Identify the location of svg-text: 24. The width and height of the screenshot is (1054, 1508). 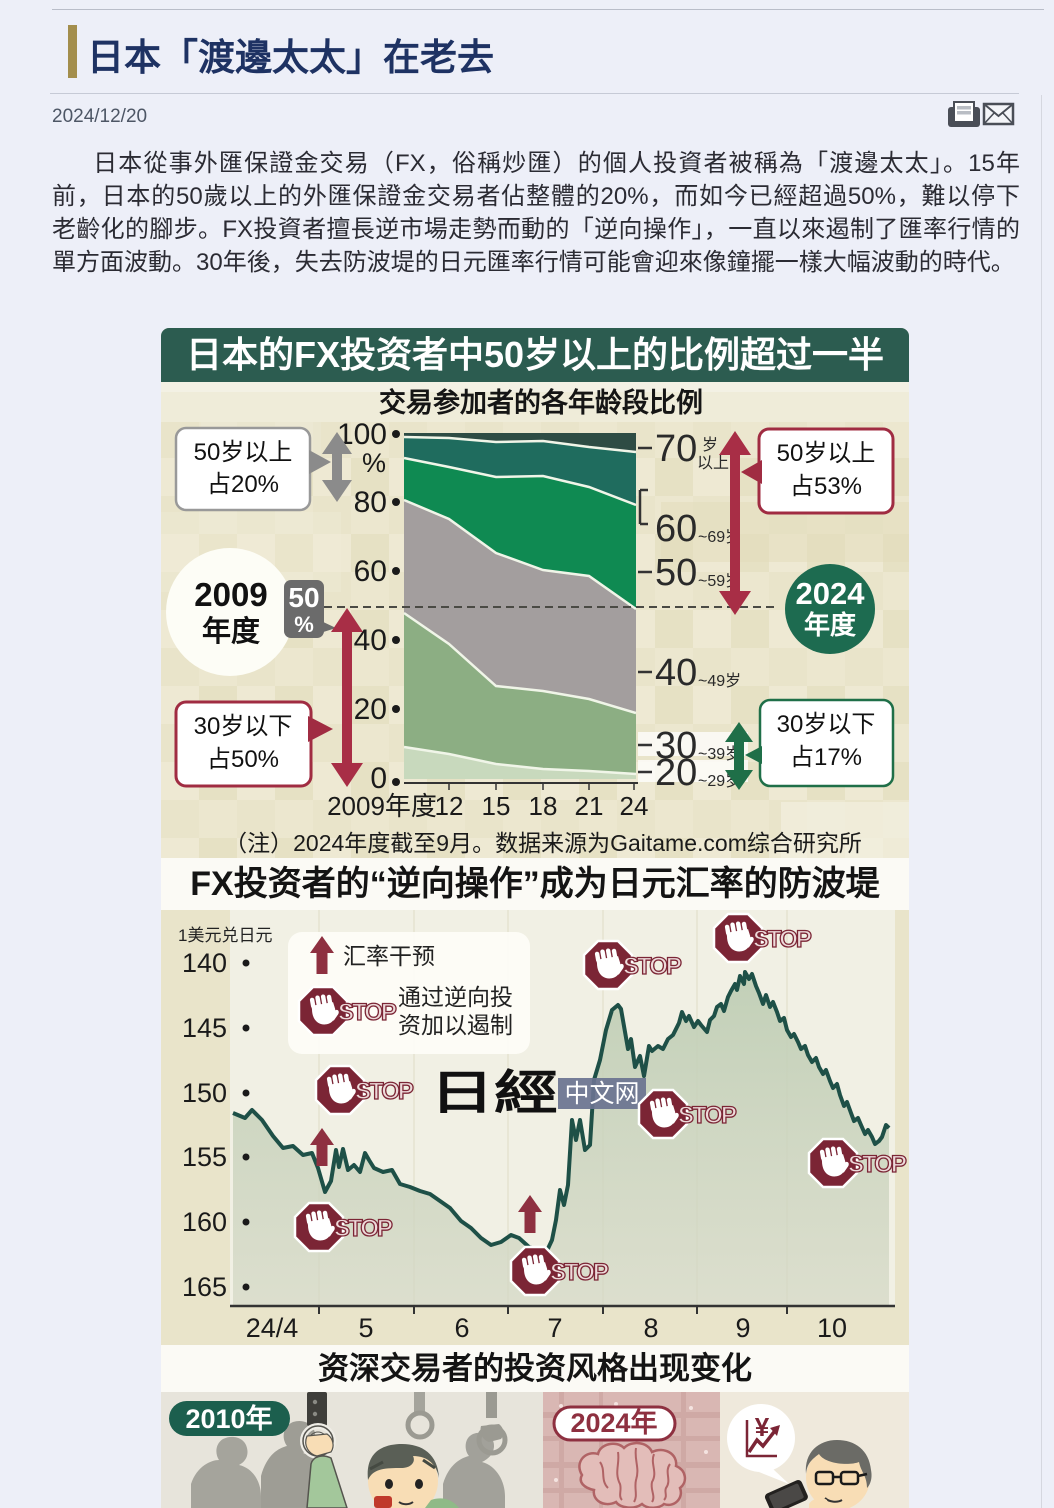
(634, 806).